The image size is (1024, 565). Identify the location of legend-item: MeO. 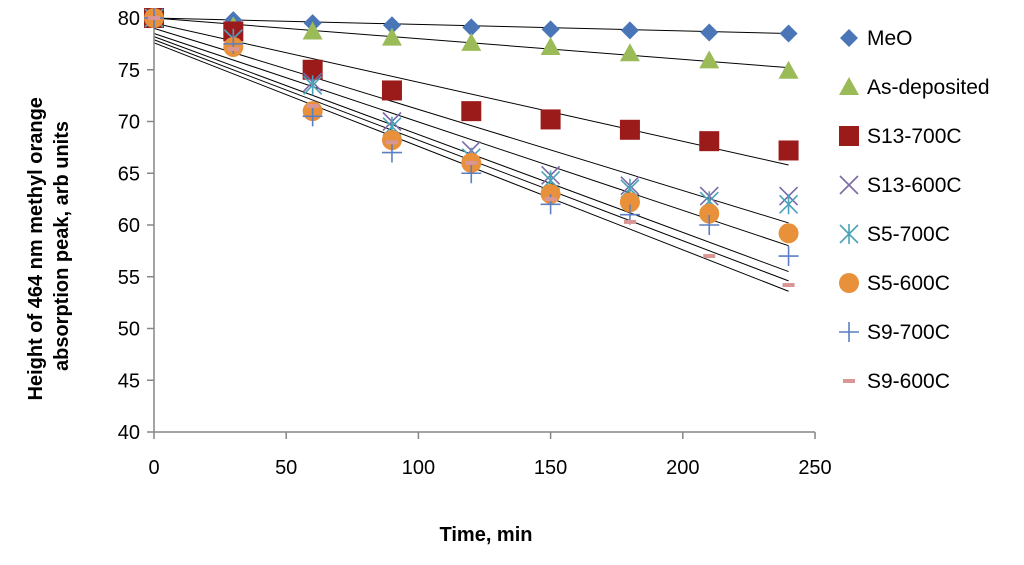
(876, 38).